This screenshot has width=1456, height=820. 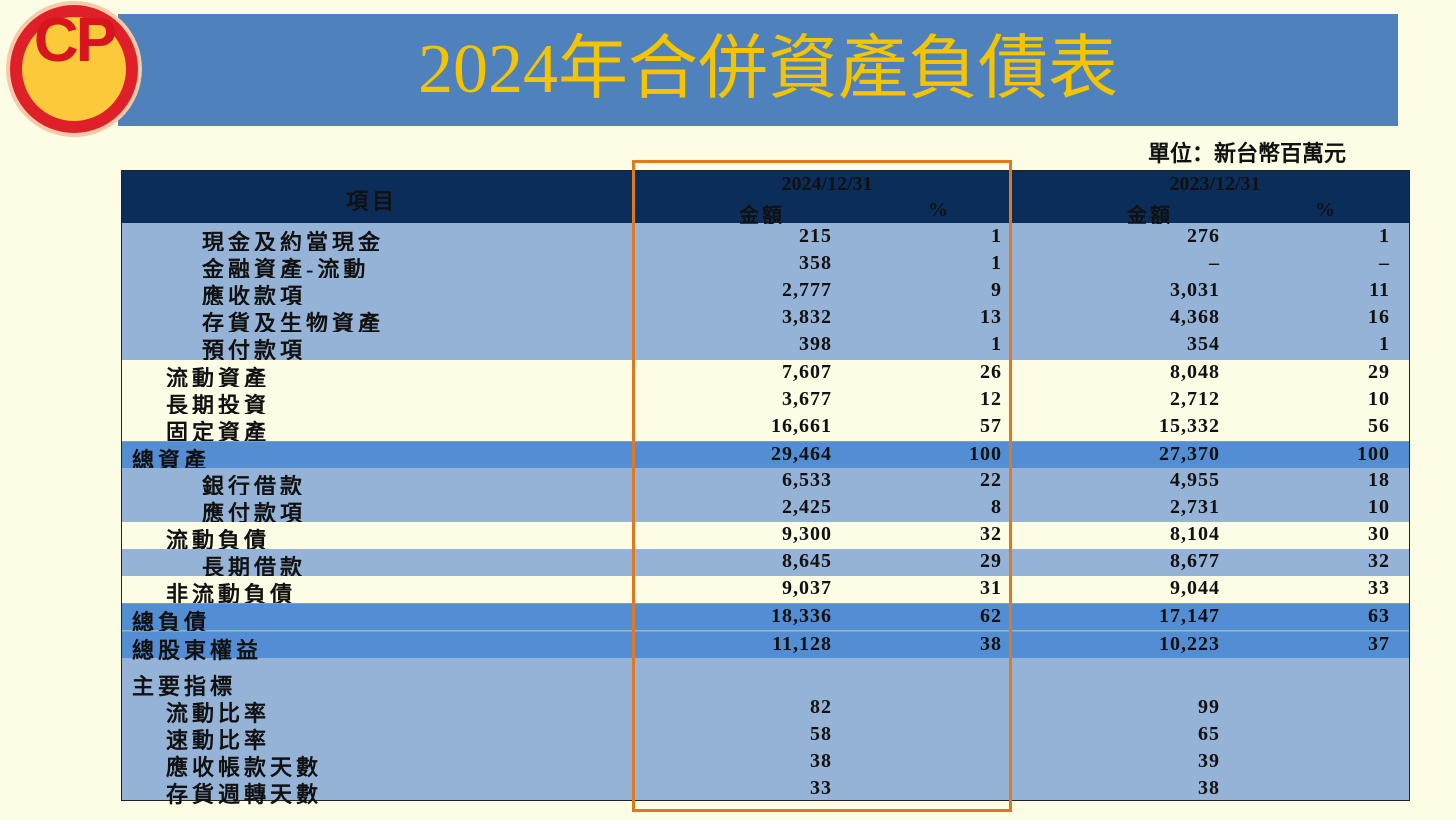 What do you see at coordinates (765, 456) in the screenshot?
I see `table-row: 總資產 29,464 100 27,370 100` at bounding box center [765, 456].